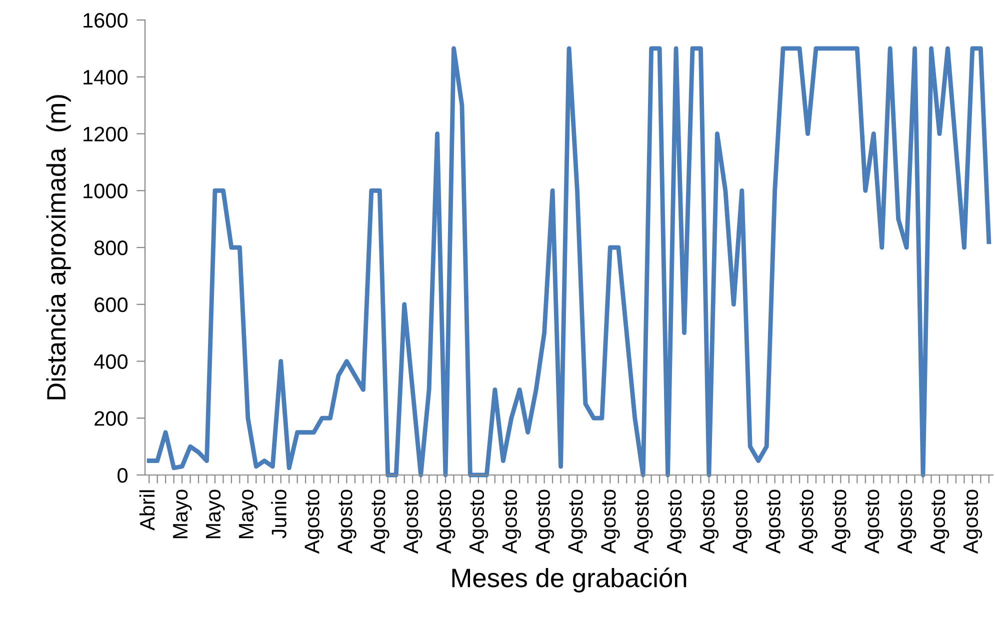 Image resolution: width=995 pixels, height=630 pixels. What do you see at coordinates (147, 510) in the screenshot?
I see `x-tick-label: Abril` at bounding box center [147, 510].